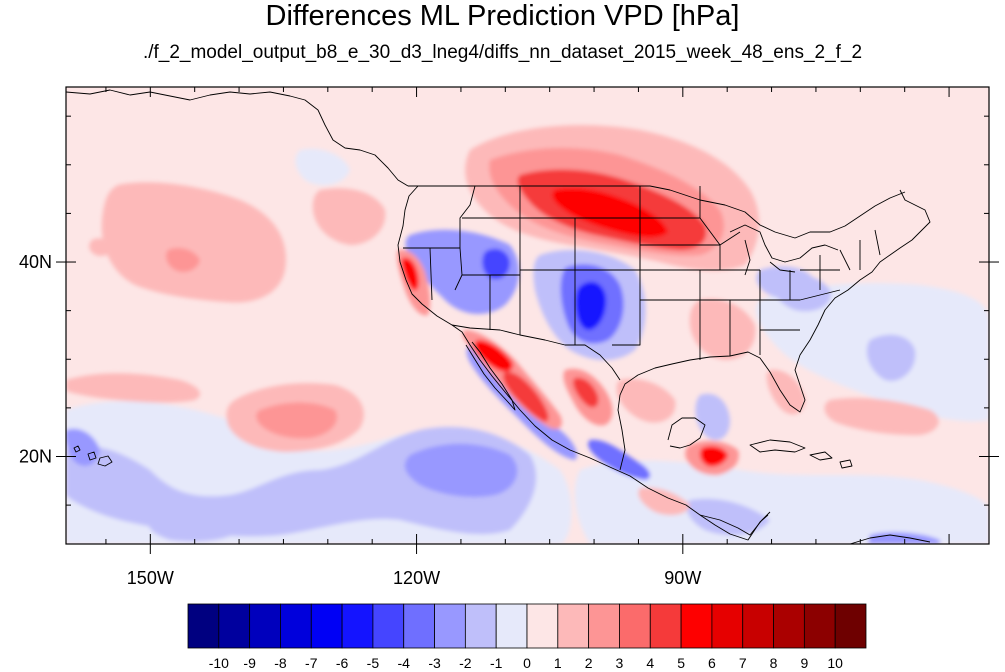 The image size is (1005, 672). Describe the element at coordinates (311, 663) in the screenshot. I see `colorbar-level-label: -7` at that location.